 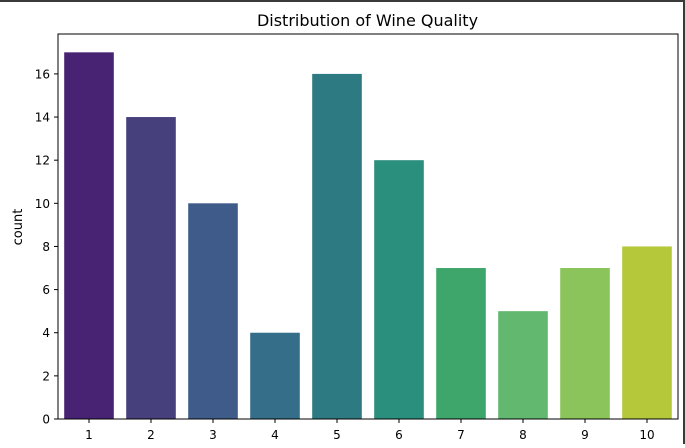 What do you see at coordinates (89, 435) in the screenshot?
I see `x-tick-label-1: 1` at bounding box center [89, 435].